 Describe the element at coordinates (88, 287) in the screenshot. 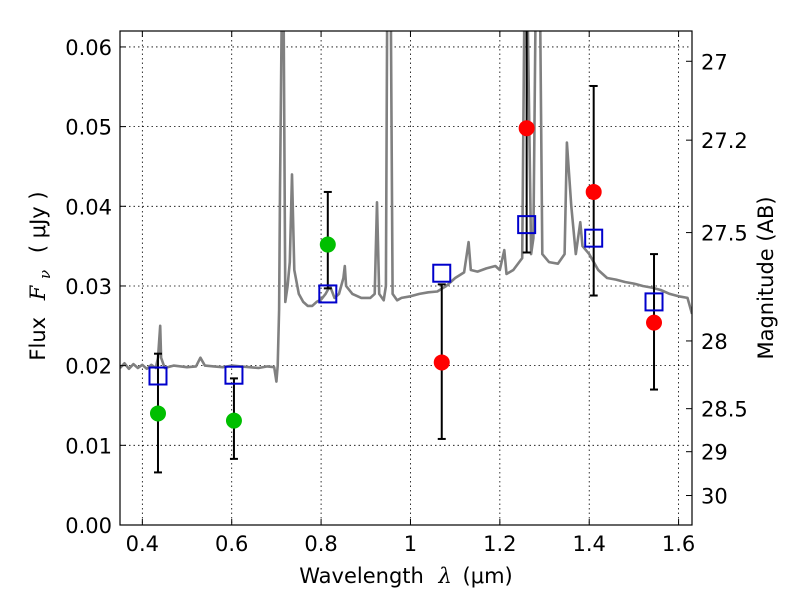

I see `y-tick-label: 0.03` at that location.